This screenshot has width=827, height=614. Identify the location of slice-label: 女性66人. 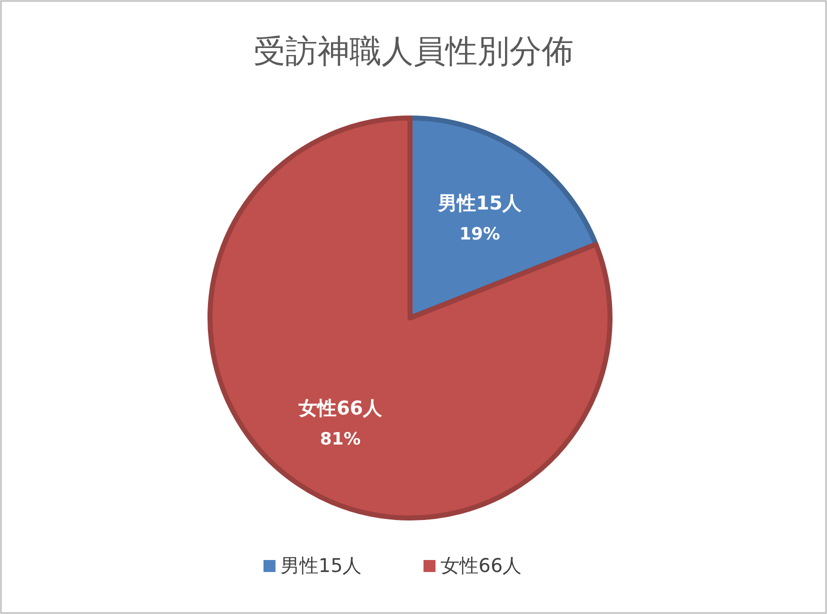
(341, 409).